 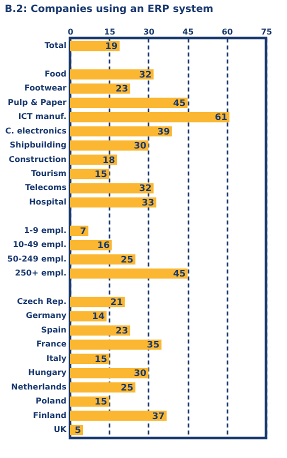 What do you see at coordinates (109, 9) in the screenshot?
I see `chart-title: B.2: Companies using an ERP system` at bounding box center [109, 9].